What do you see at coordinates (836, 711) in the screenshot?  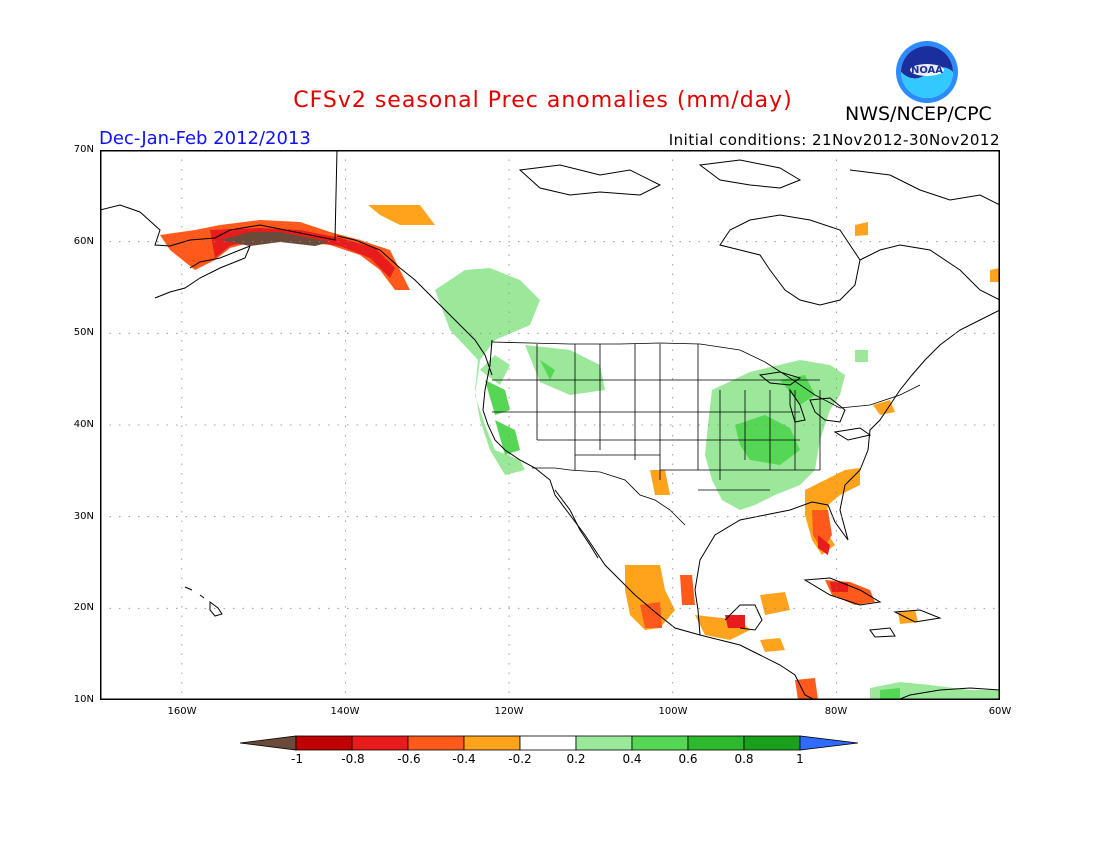 I see `lon-label-80w: 80W` at bounding box center [836, 711].